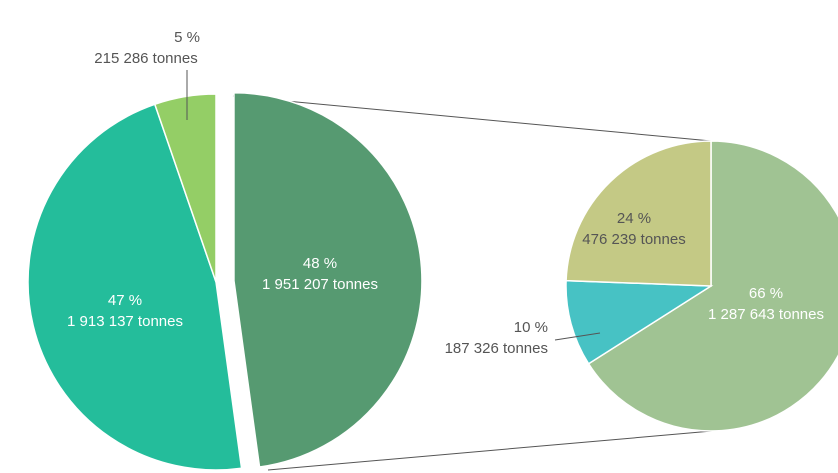 Image resolution: width=838 pixels, height=473 pixels. Describe the element at coordinates (477, 119) in the screenshot. I see `connector-line-top` at that location.